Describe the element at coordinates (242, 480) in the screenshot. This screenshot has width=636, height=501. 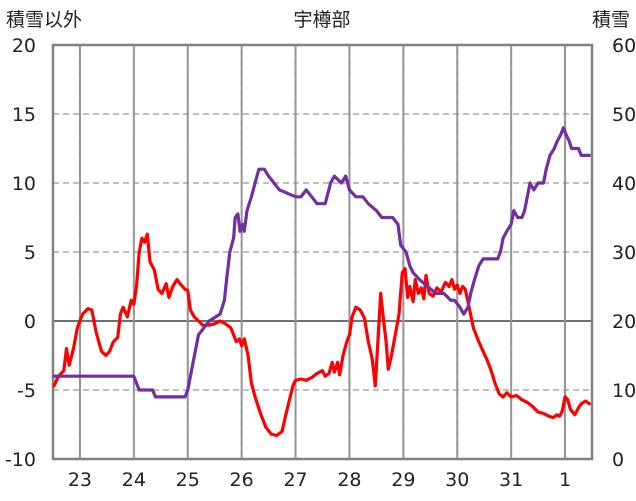
I see `x-tick-label: 26` at that location.